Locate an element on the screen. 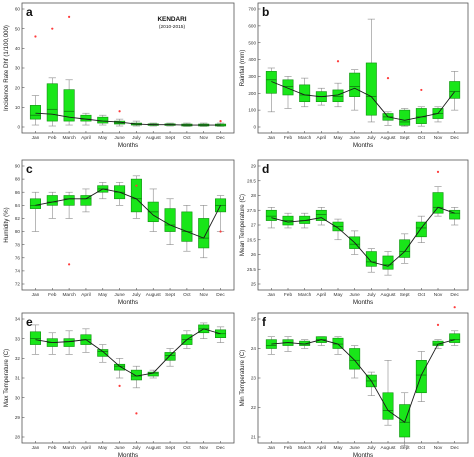  y-tick-label: 60 is located at coordinates (18, 9).